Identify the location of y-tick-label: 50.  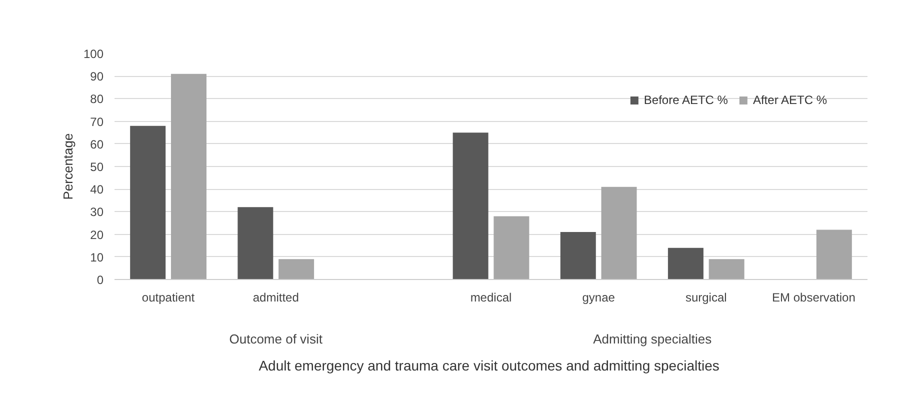
(97, 167).